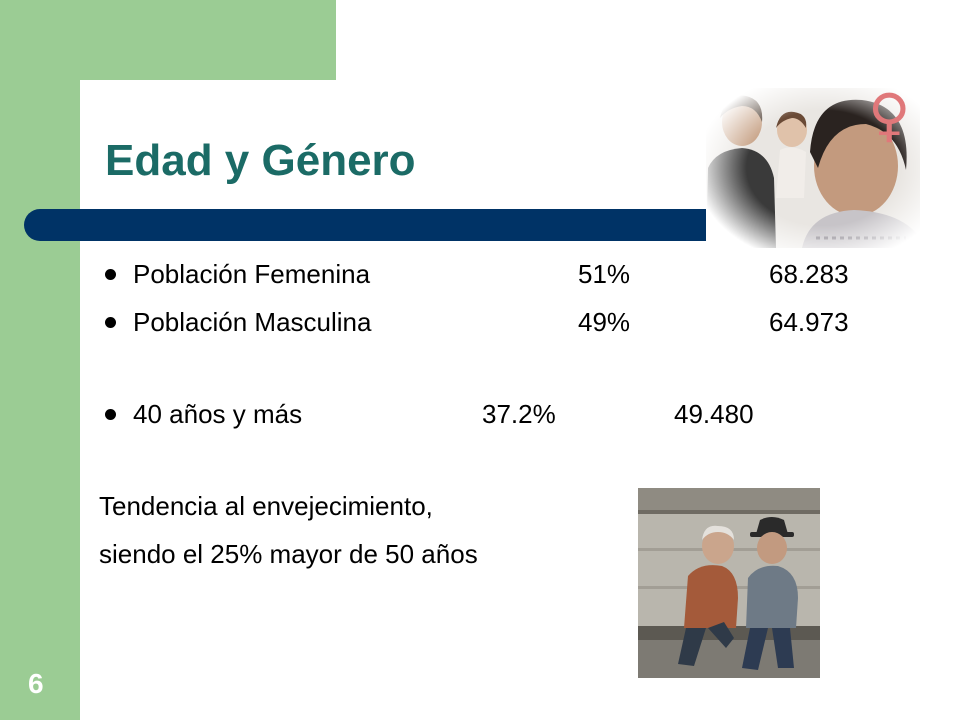  I want to click on stat-count: 64.973, so click(809, 322).